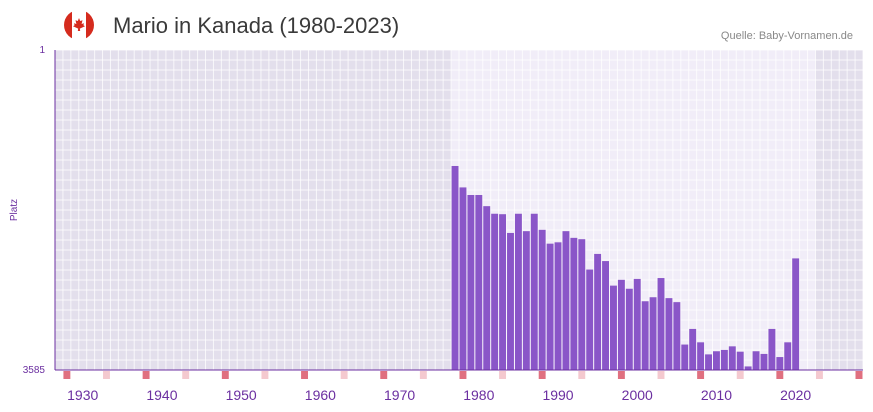  What do you see at coordinates (478, 395) in the screenshot?
I see `x-tick-label: 1980` at bounding box center [478, 395].